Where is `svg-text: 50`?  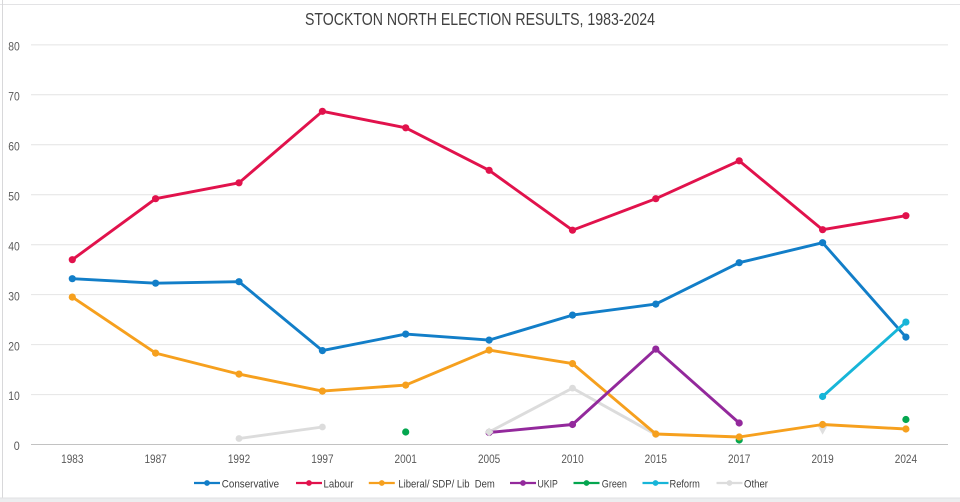
svg-text: 50 is located at coordinates (14, 197).